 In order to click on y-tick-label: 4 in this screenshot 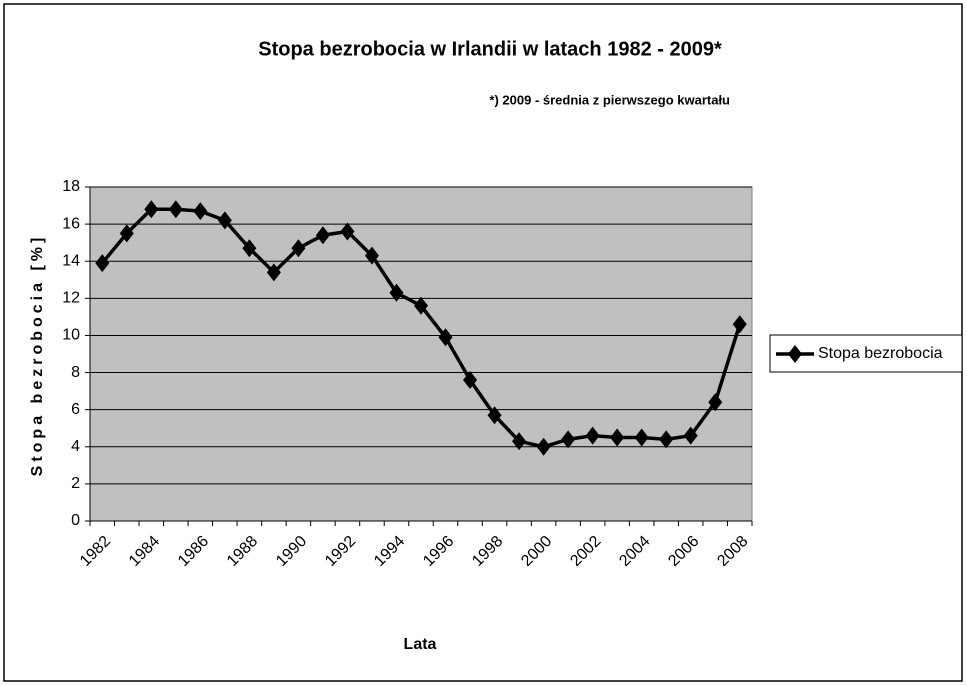, I will do `click(75, 446)`.